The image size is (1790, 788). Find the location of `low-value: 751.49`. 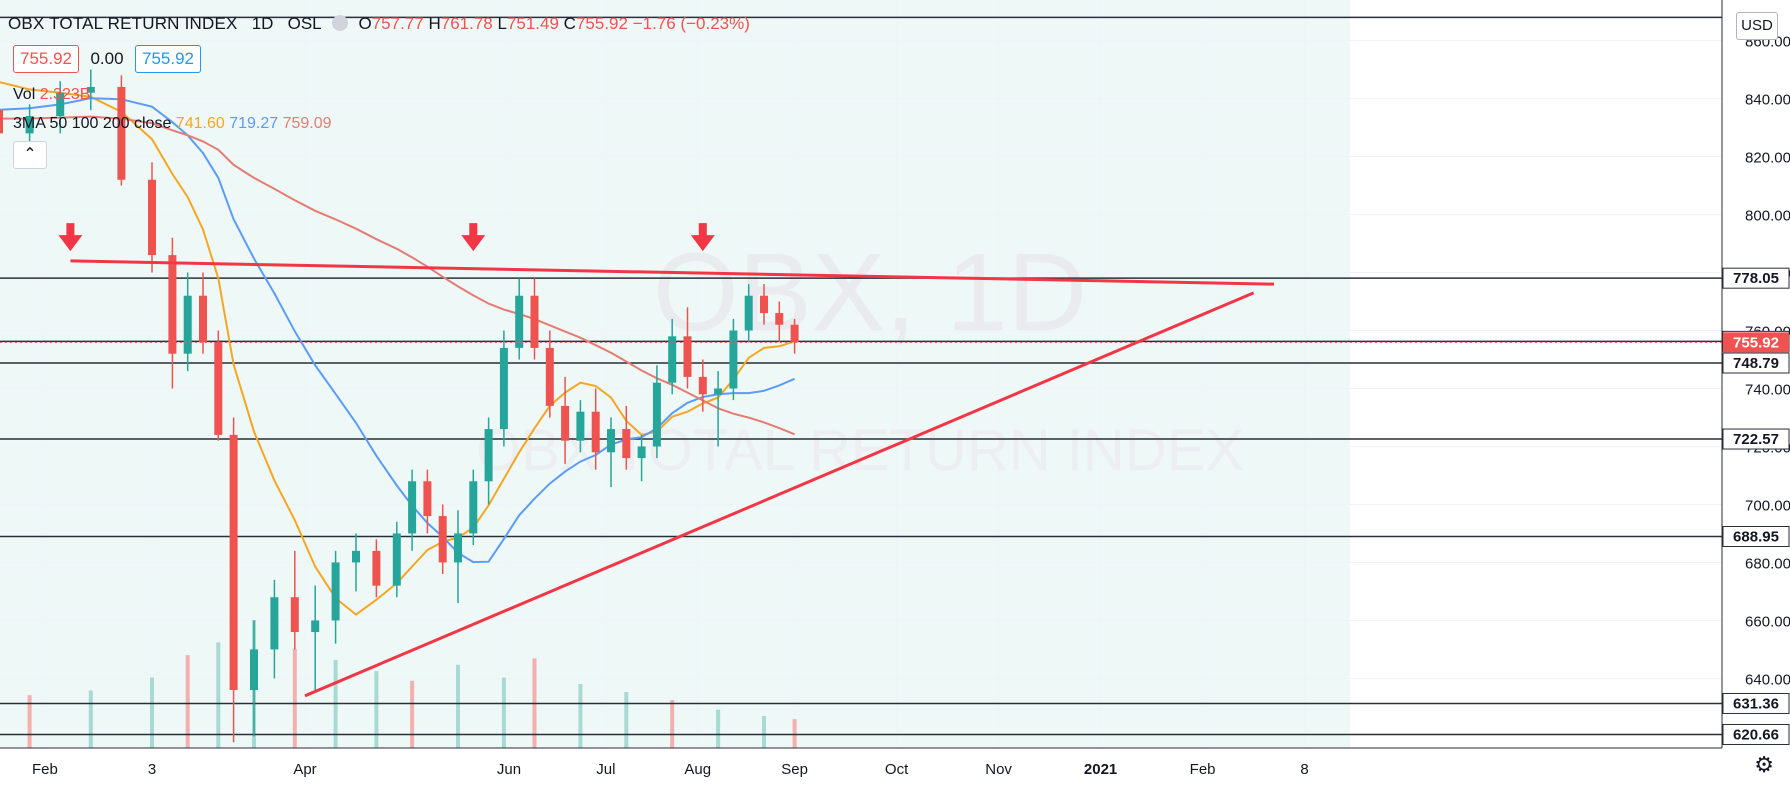

low-value: 751.49 is located at coordinates (532, 23).